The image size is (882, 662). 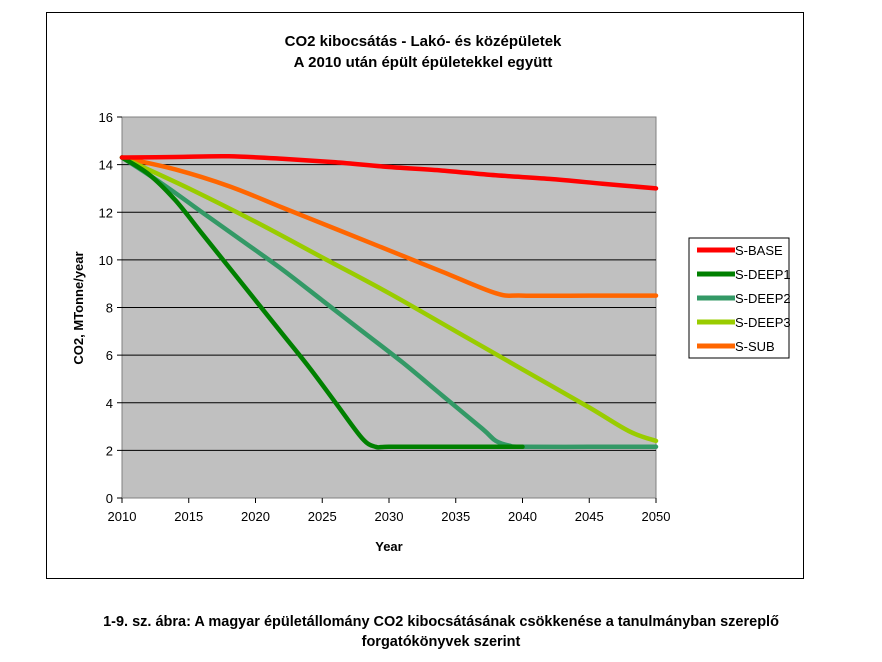 What do you see at coordinates (109, 498) in the screenshot?
I see `y-tick-label: 0` at bounding box center [109, 498].